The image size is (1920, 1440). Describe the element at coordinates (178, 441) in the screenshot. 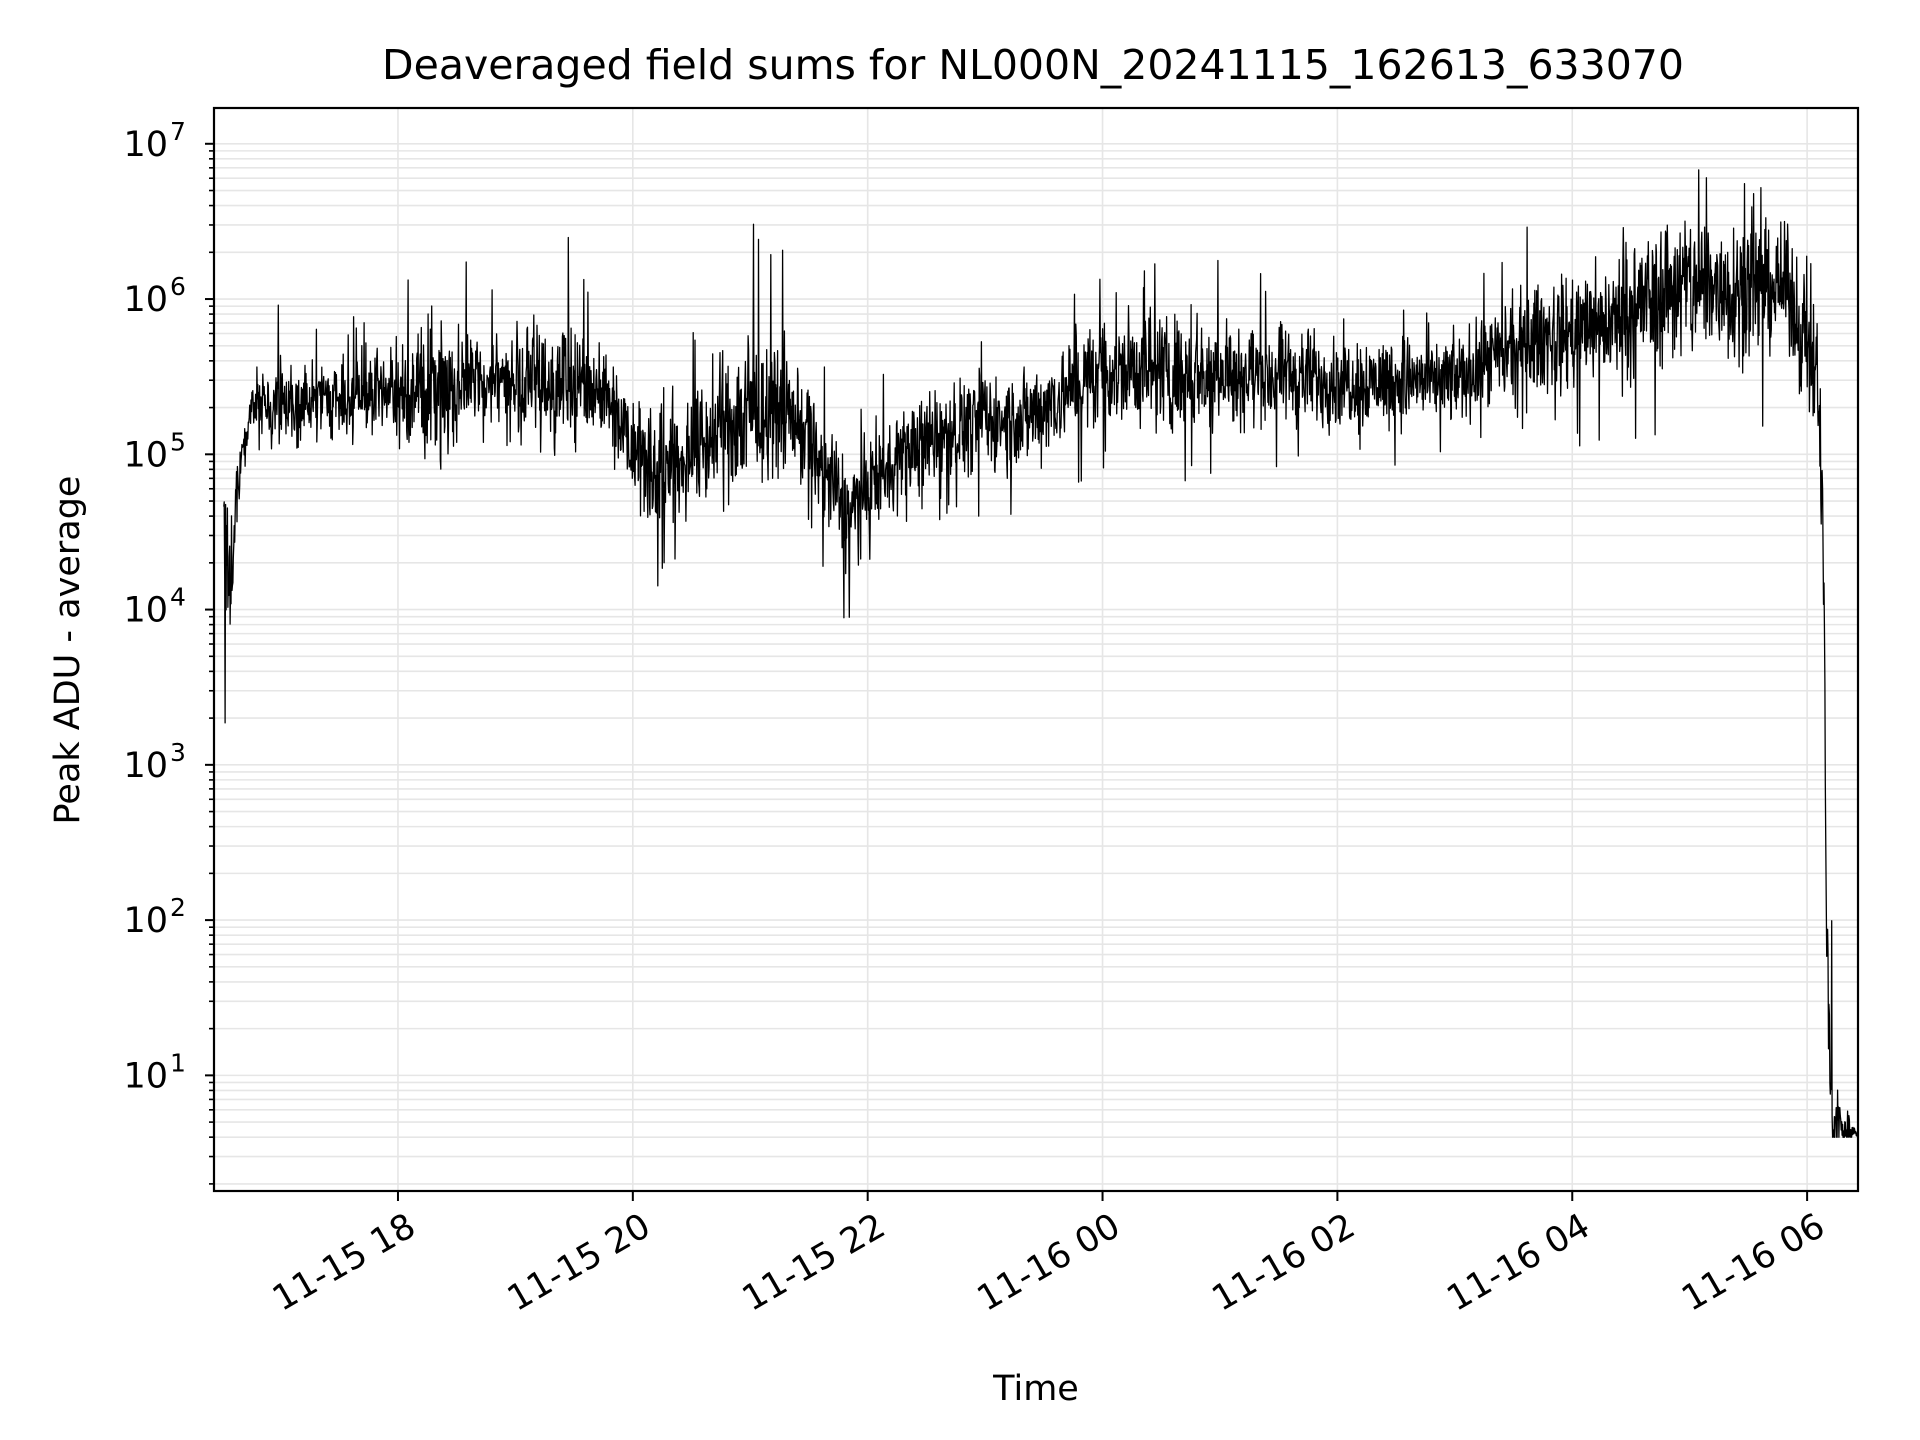

I see `y-tick-exponent: 5` at that location.